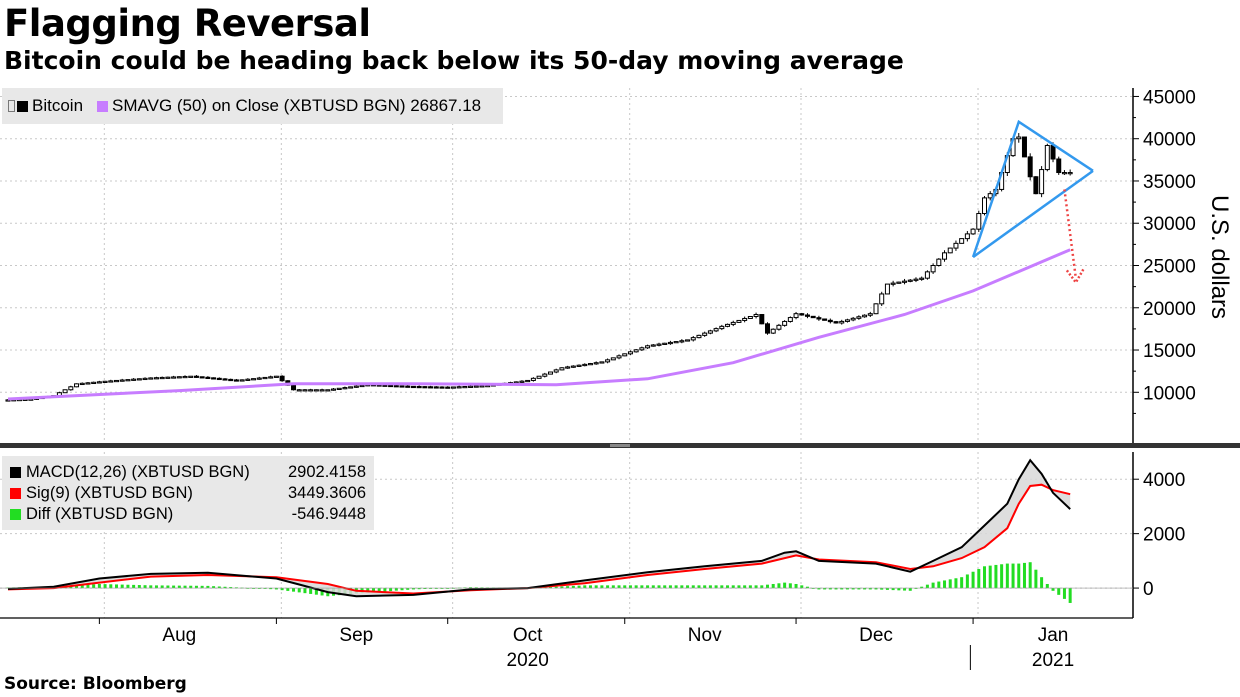 This screenshot has height=697, width=1240. What do you see at coordinates (138, 471) in the screenshot?
I see `legend-macd-label: MACD(12,26) (XBTUSD BGN)` at bounding box center [138, 471].